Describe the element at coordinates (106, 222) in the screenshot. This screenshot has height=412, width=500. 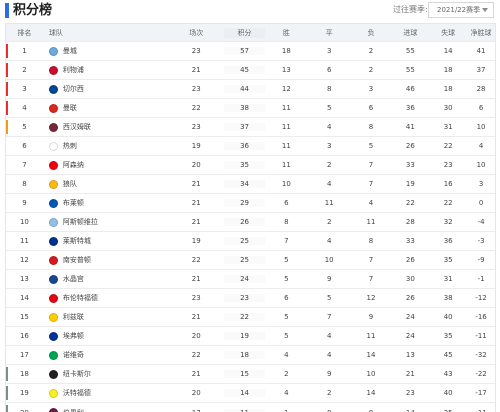
I see `cell-team: 阿斯顿维拉` at that location.